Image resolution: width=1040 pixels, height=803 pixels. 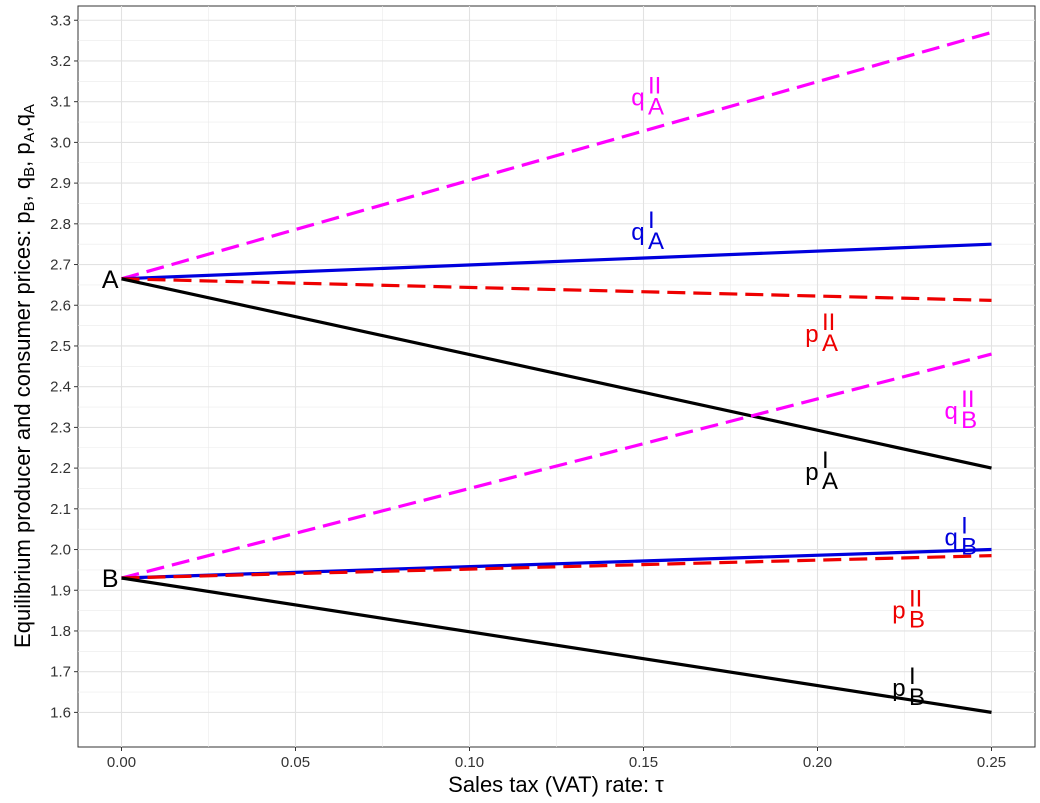 I want to click on y-tick-label: 1.8, so click(x=60, y=631).